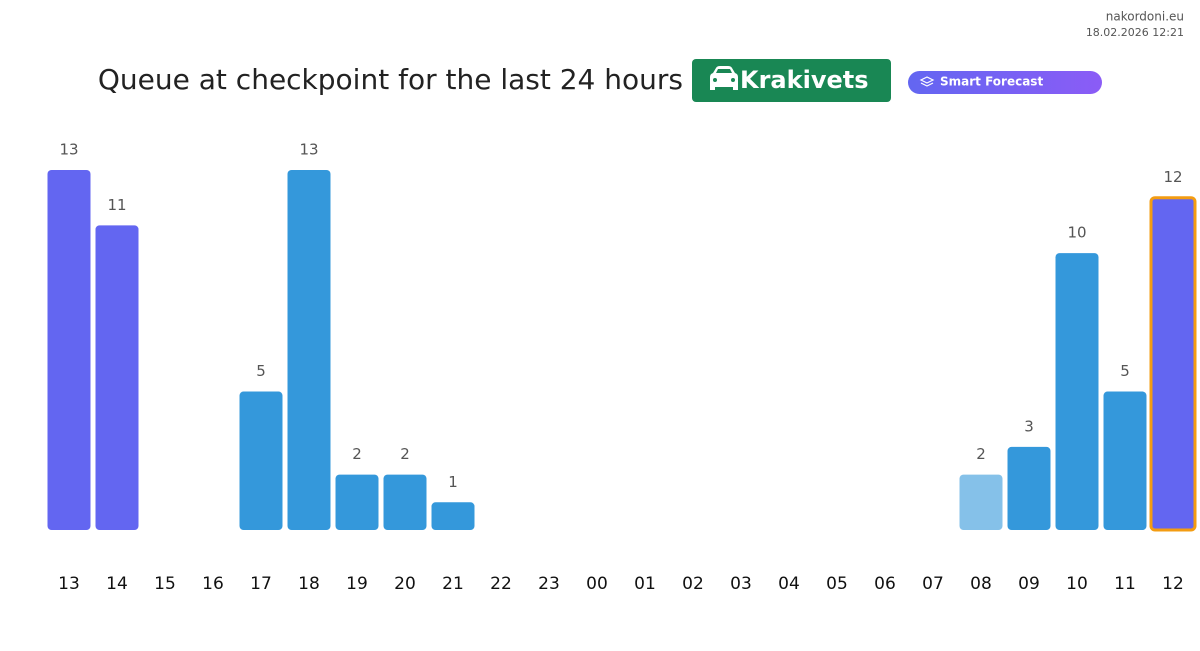 The image size is (1200, 651). I want to click on x-tick-label: 22, so click(501, 584).